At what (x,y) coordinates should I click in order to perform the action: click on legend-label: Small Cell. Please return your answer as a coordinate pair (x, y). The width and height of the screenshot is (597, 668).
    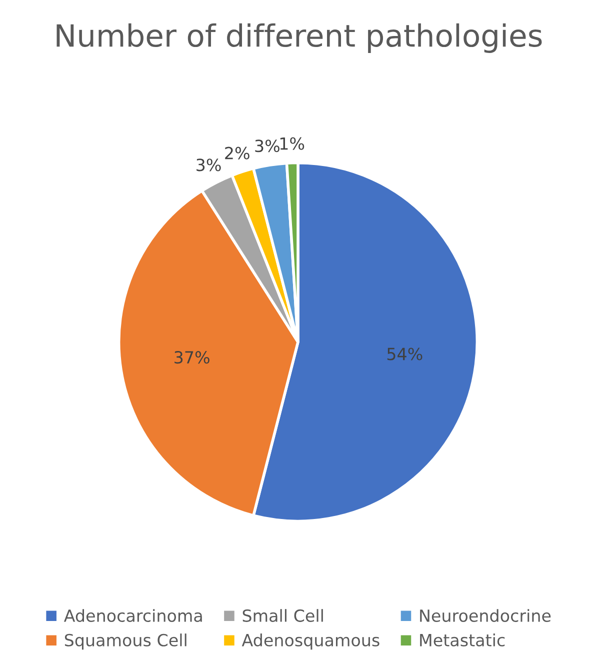
    Looking at the image, I should click on (282, 615).